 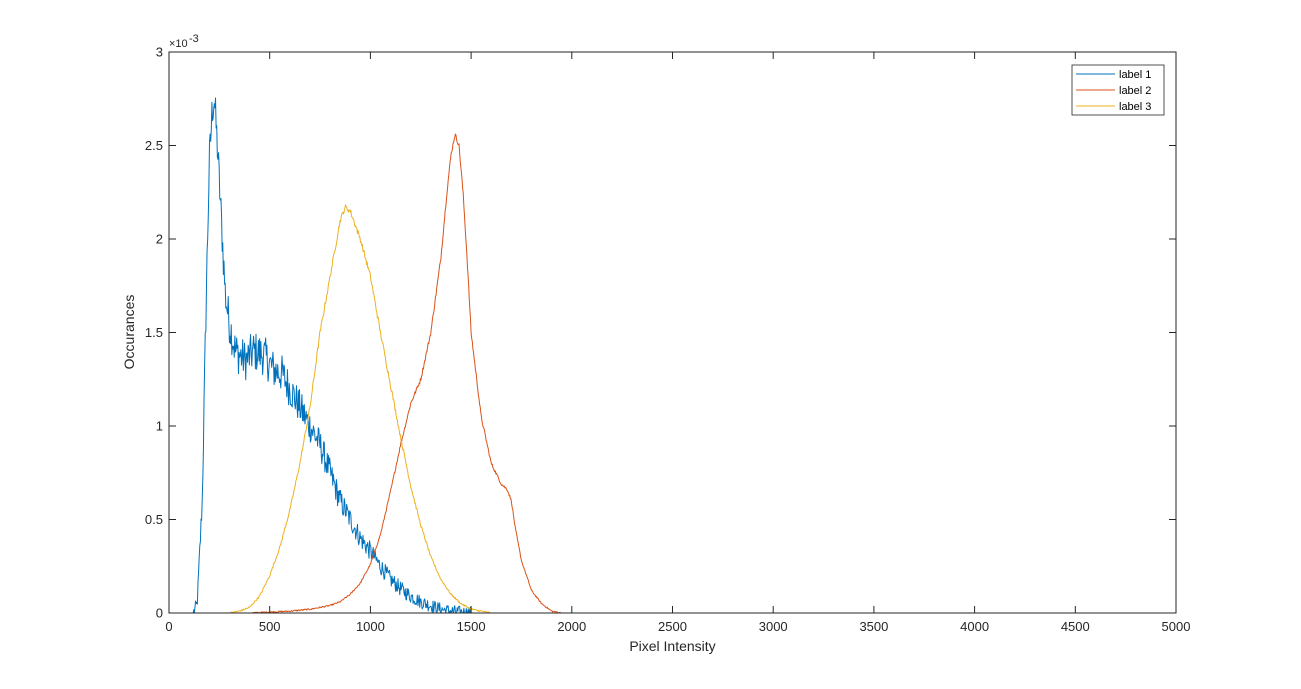 I want to click on legend-entry-label-2: label 2, so click(x=1135, y=91).